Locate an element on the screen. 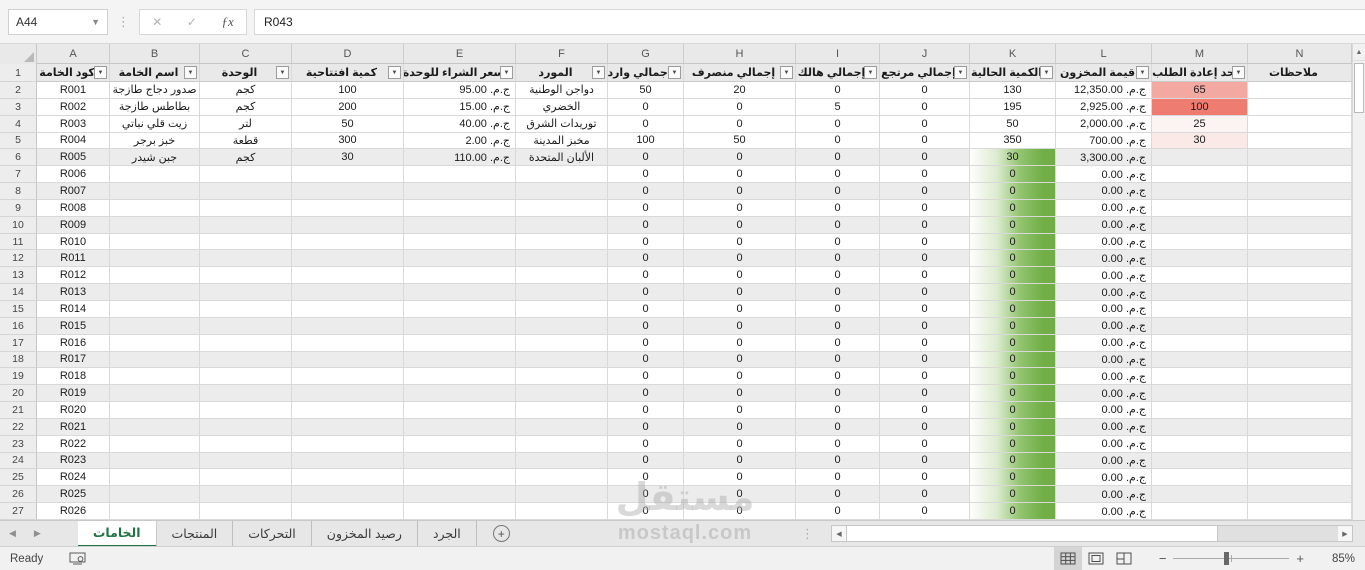  cell-K2: 130 is located at coordinates (1013, 90).